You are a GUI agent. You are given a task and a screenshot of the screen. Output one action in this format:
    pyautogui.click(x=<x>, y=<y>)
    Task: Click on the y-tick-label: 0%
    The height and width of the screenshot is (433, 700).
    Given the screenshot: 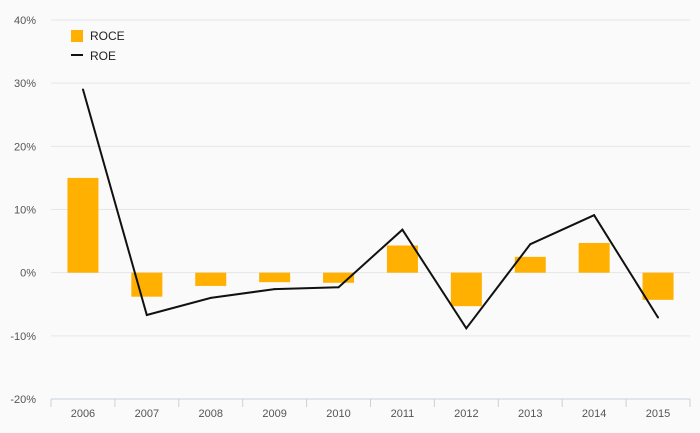 What is the action you would take?
    pyautogui.click(x=28, y=274)
    